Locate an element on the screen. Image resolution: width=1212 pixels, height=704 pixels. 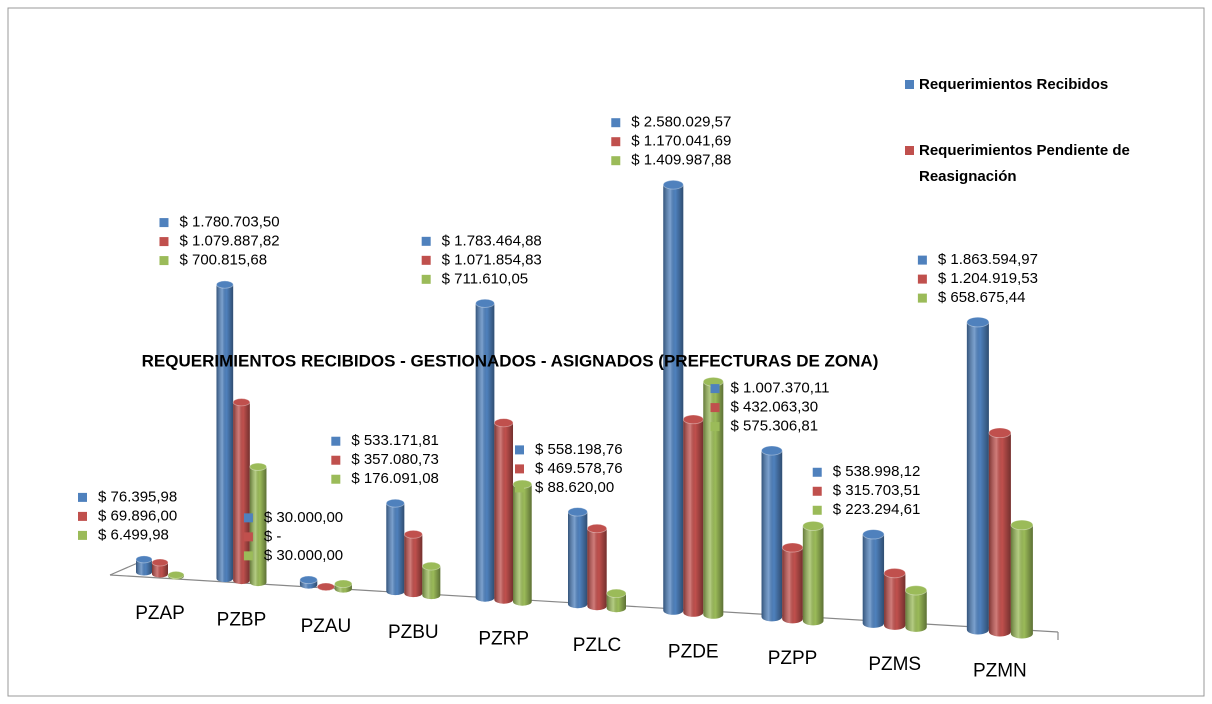
value-label: $ 1.007.370,11 is located at coordinates (780, 388).